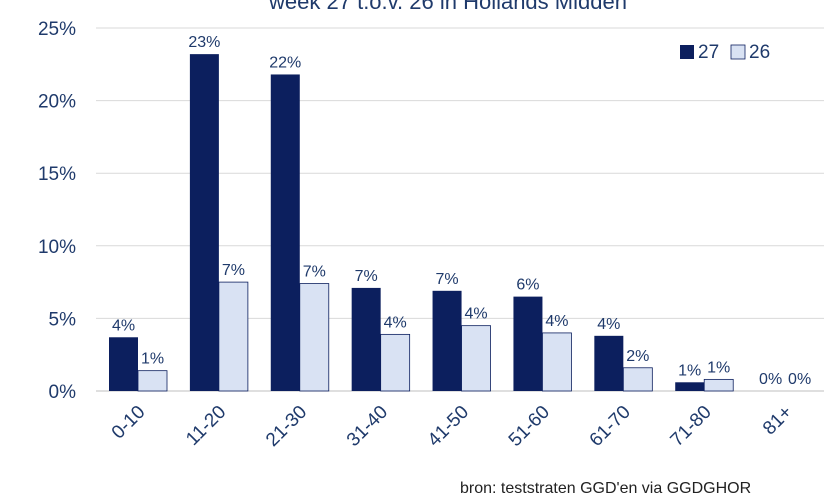 This screenshot has width=840, height=493. What do you see at coordinates (448, 426) in the screenshot?
I see `x-tick-label: 41-50` at bounding box center [448, 426].